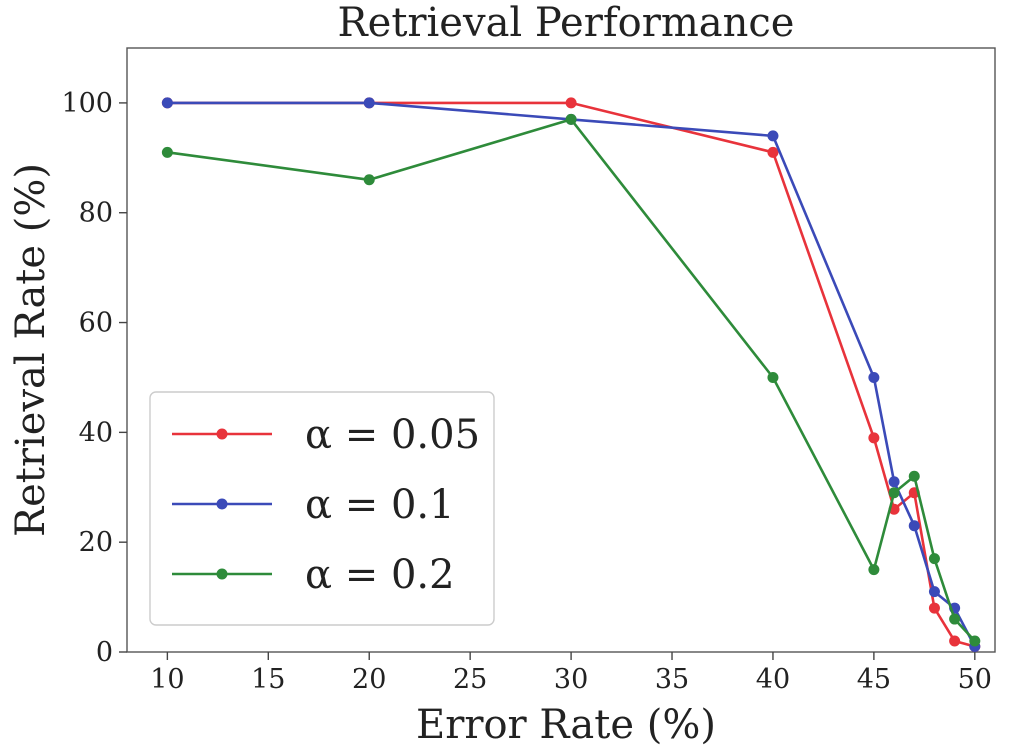 The width and height of the screenshot is (1013, 753). I want to click on x-tick-label: 35, so click(672, 679).